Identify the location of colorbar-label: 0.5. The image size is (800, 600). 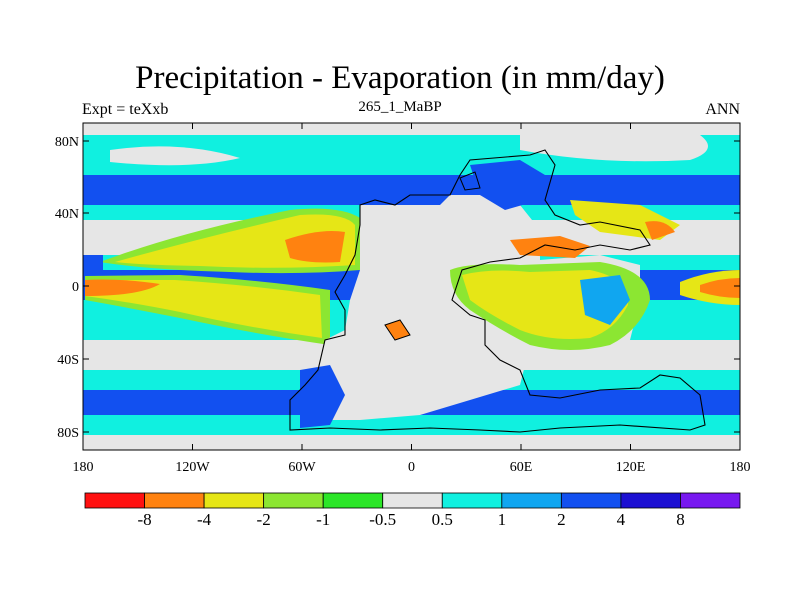
(442, 519).